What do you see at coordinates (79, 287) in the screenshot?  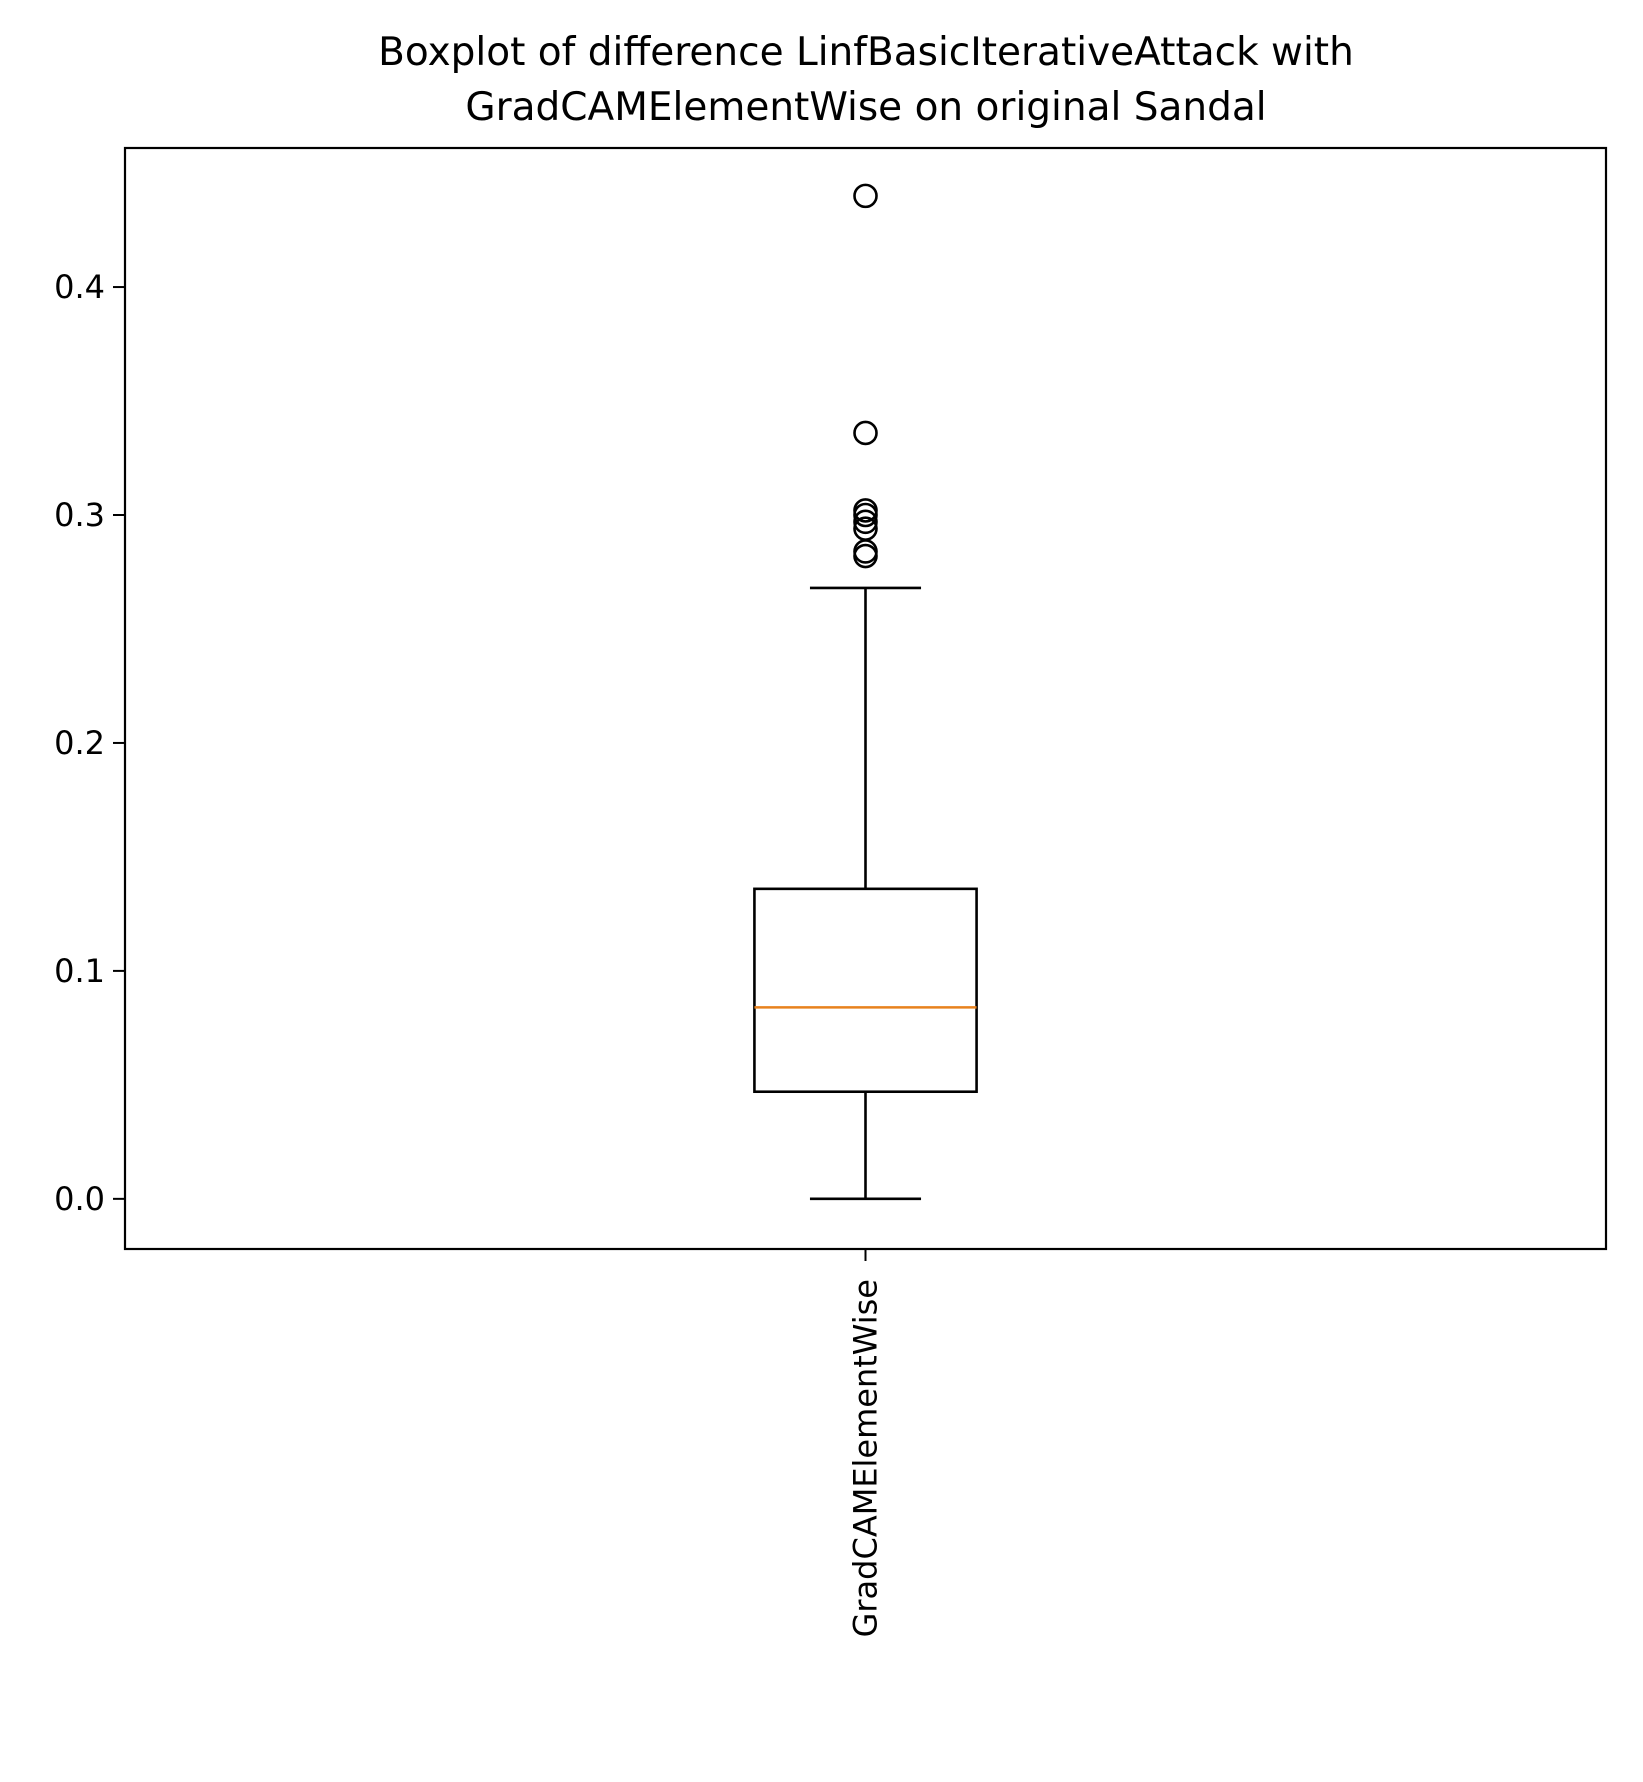 I see `y-tick-label: 0.4` at bounding box center [79, 287].